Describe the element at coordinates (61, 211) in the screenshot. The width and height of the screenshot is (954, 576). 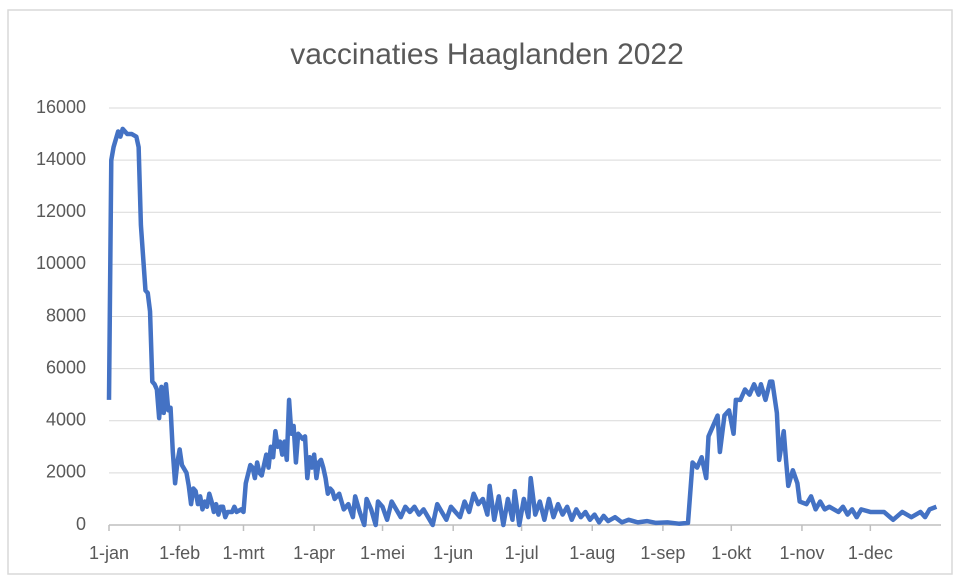
I see `y-tick-label: 12000` at that location.